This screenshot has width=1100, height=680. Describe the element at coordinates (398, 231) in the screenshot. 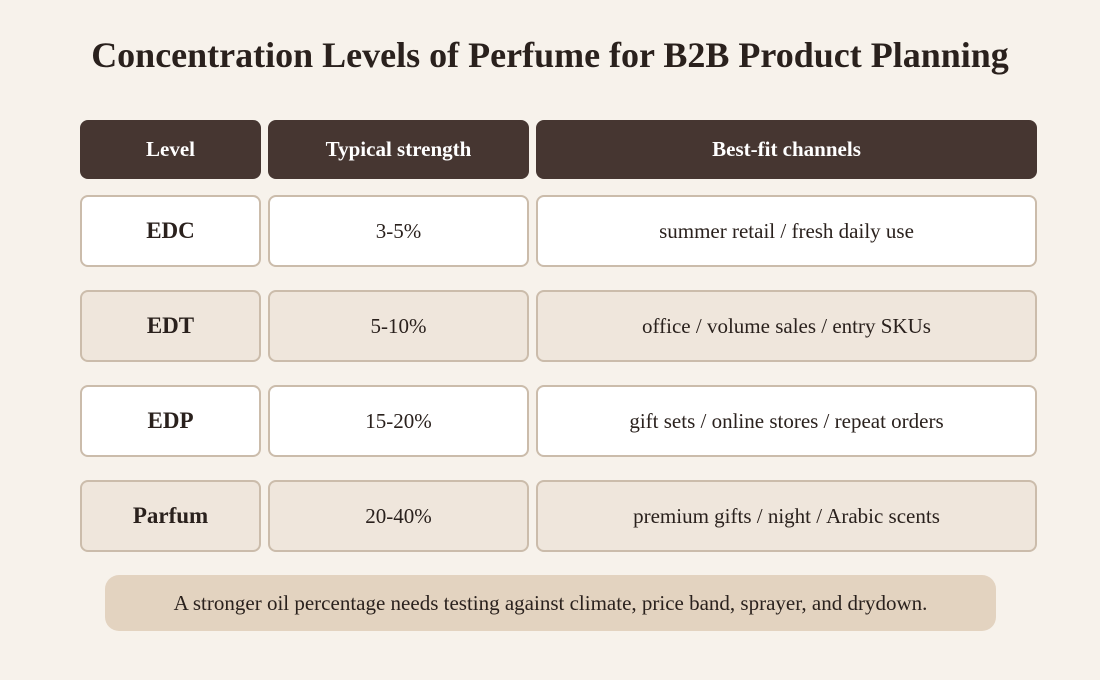

I see `table-cell: 3-5%` at that location.